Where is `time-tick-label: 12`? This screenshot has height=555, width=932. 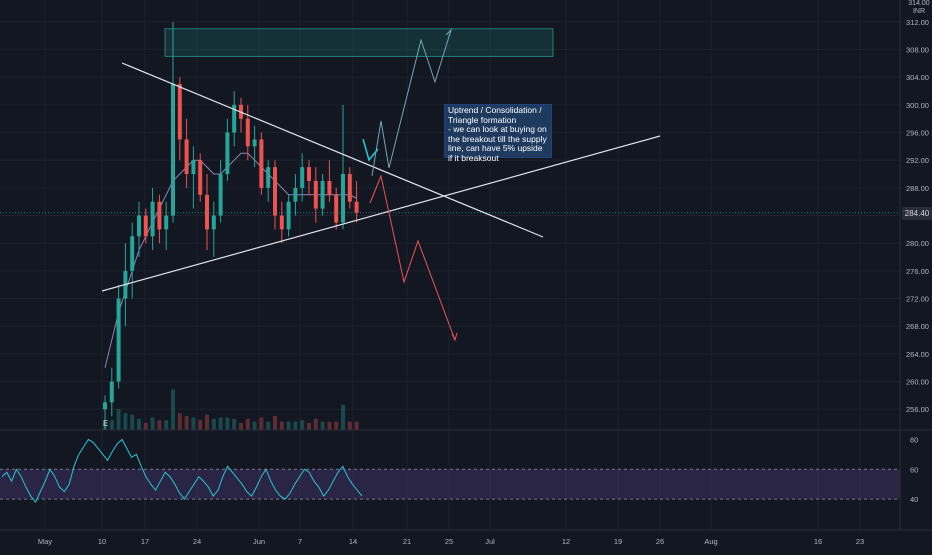 time-tick-label: 12 is located at coordinates (566, 541).